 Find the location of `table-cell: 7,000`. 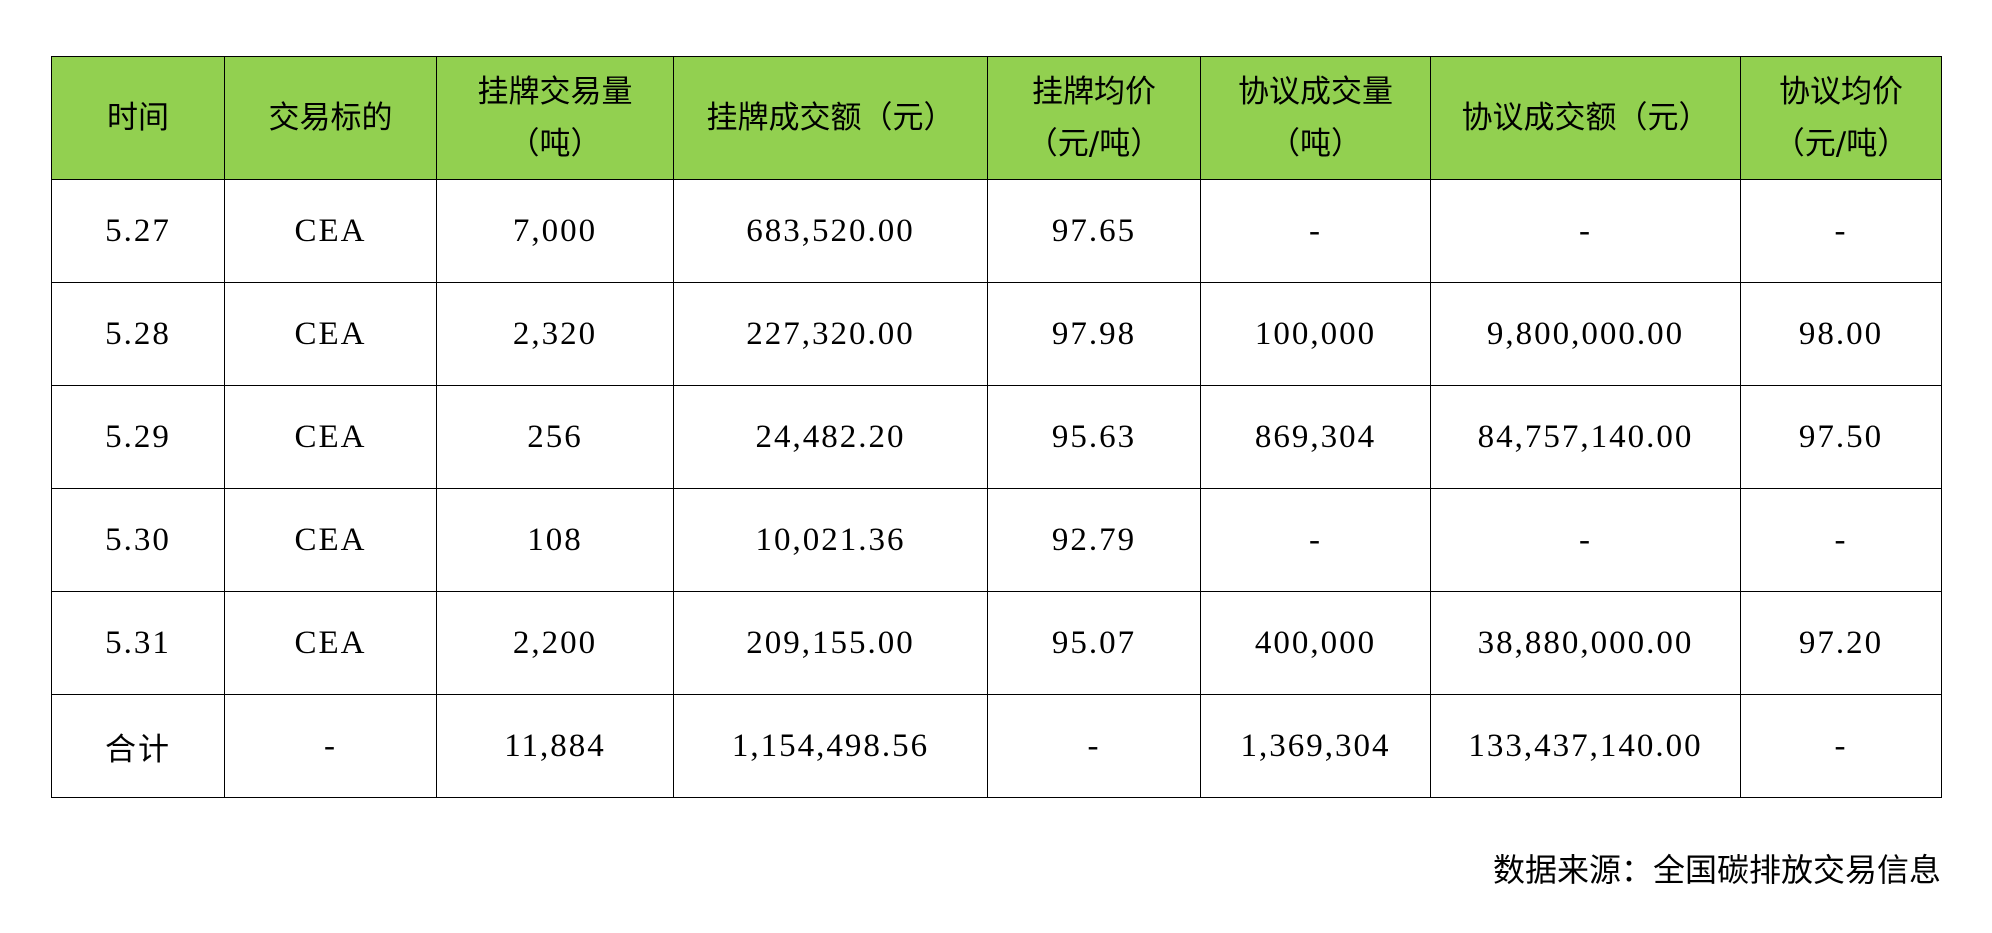

table-cell: 7,000 is located at coordinates (555, 231).